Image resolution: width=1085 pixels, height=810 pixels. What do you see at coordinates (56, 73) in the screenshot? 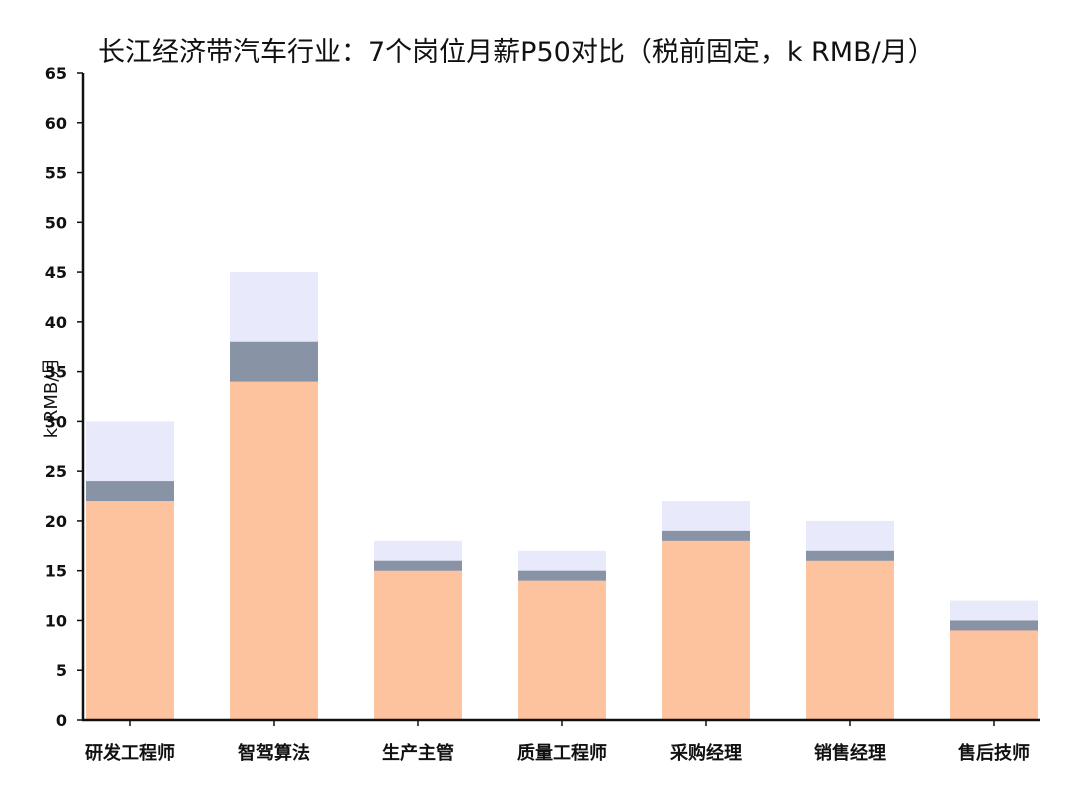
I see `y-tick-label: 65` at bounding box center [56, 73].